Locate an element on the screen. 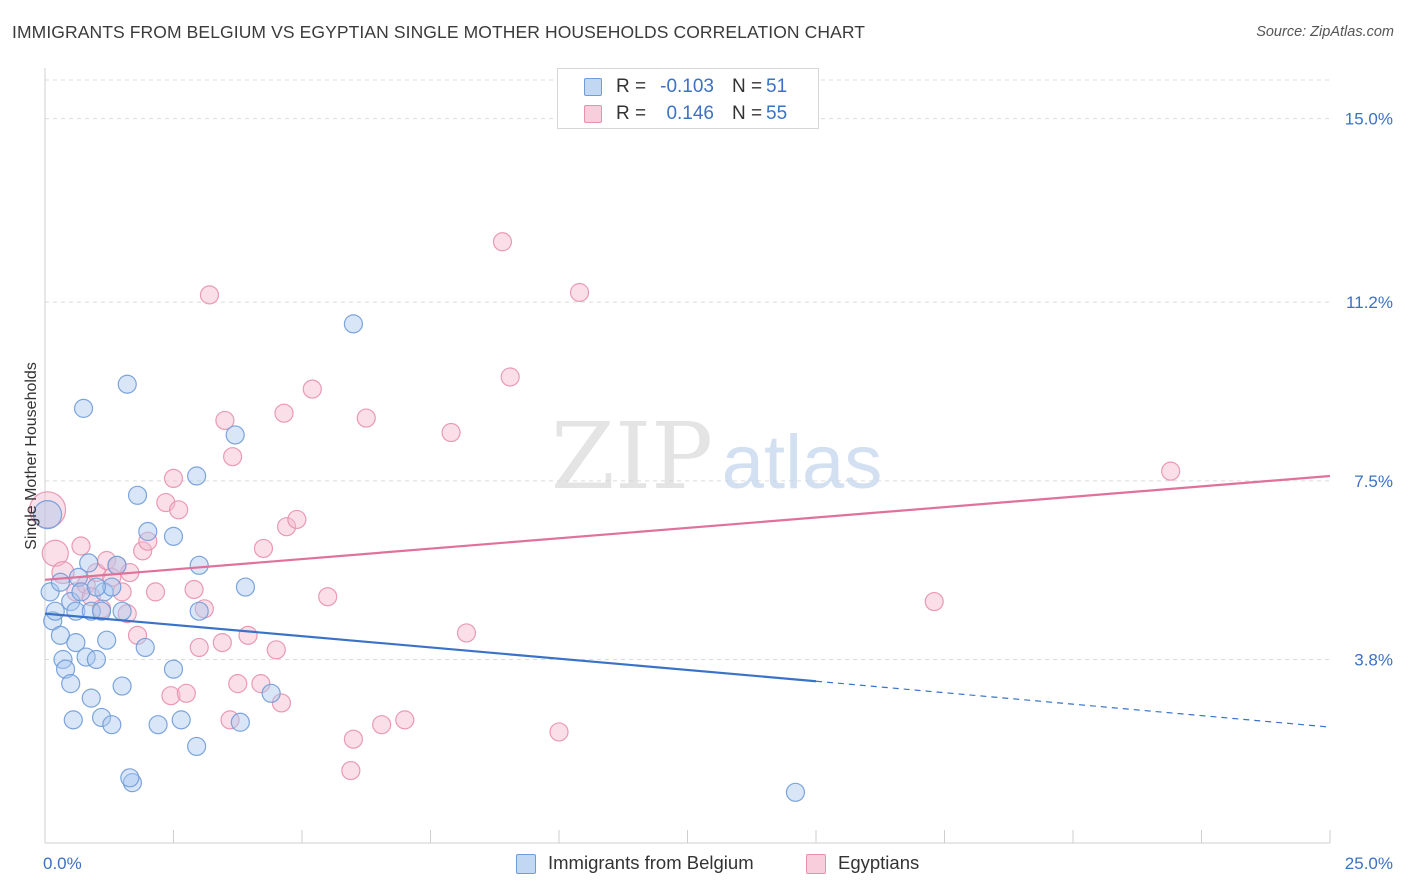  n-value: 51 is located at coordinates (777, 86).